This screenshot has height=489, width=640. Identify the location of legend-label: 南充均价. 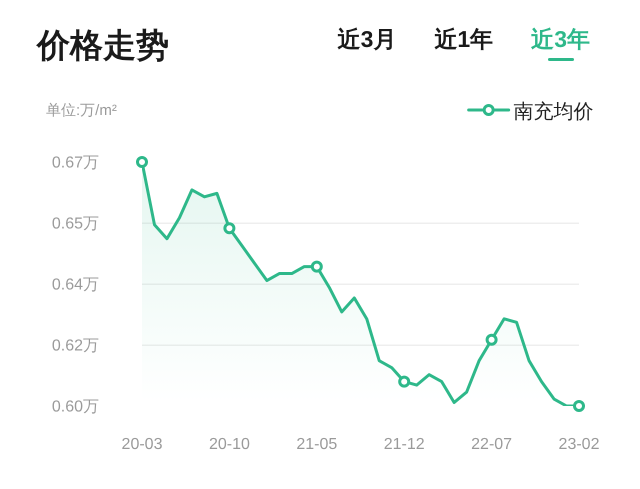
(554, 111).